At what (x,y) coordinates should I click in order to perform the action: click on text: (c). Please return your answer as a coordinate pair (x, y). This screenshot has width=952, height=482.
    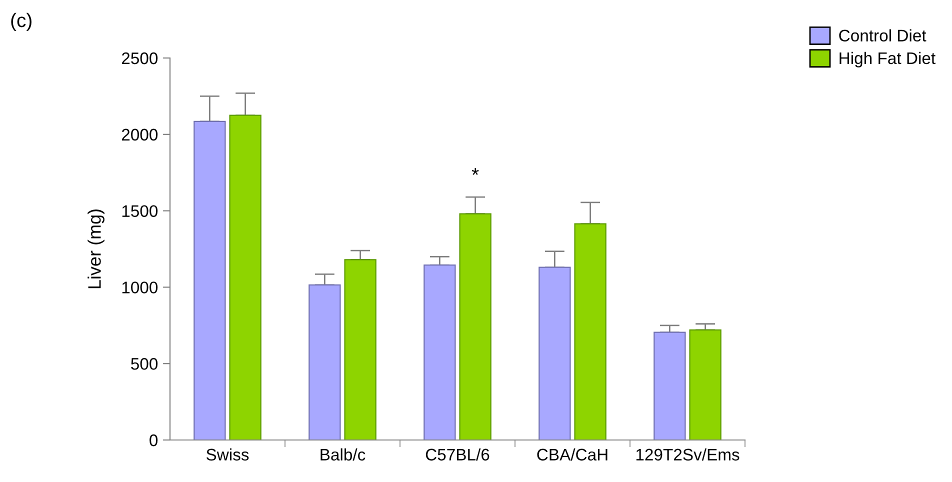
    Looking at the image, I should click on (21, 22).